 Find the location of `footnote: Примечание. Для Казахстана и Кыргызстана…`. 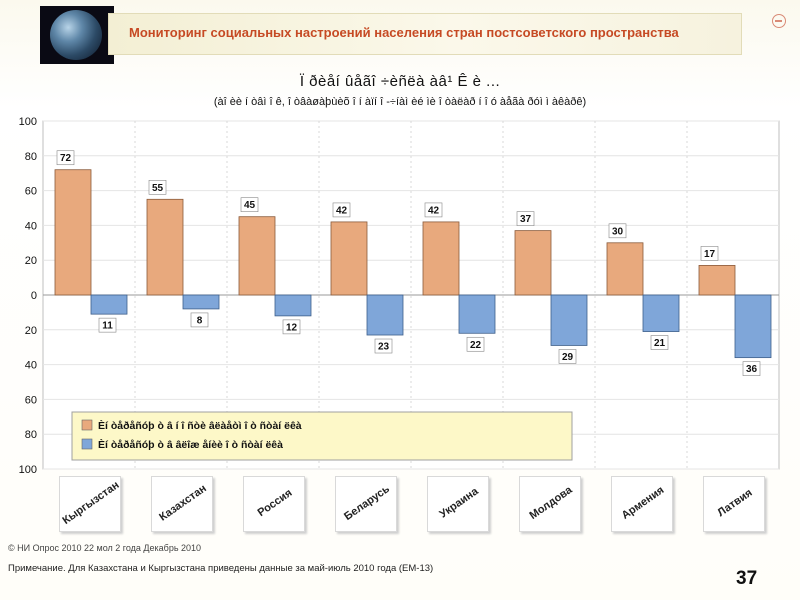

footnote: Примечание. Для Казахстана и Кыргызстана… is located at coordinates (221, 568).